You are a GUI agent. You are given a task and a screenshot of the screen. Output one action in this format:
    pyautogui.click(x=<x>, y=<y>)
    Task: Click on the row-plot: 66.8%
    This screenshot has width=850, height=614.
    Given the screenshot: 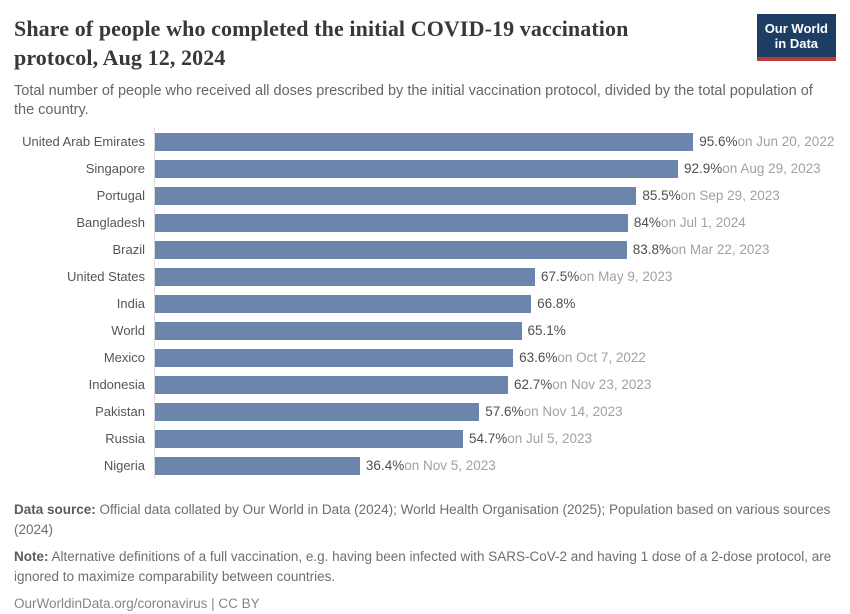 What is the action you would take?
    pyautogui.click(x=495, y=304)
    